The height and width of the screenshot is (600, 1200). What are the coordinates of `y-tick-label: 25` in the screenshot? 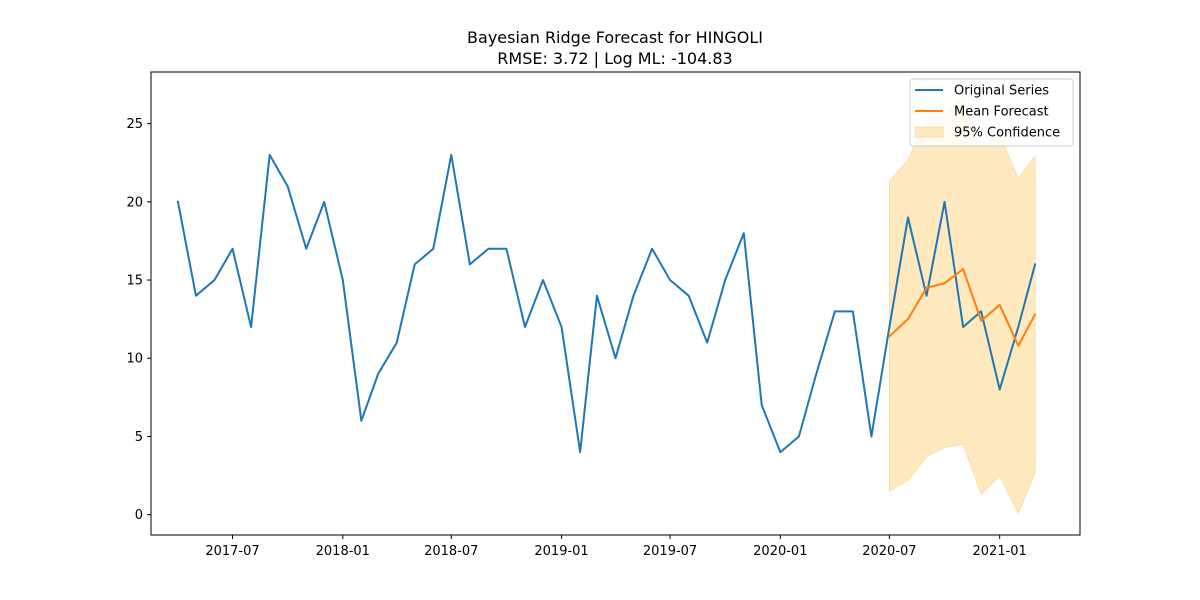 It's located at (134, 124).